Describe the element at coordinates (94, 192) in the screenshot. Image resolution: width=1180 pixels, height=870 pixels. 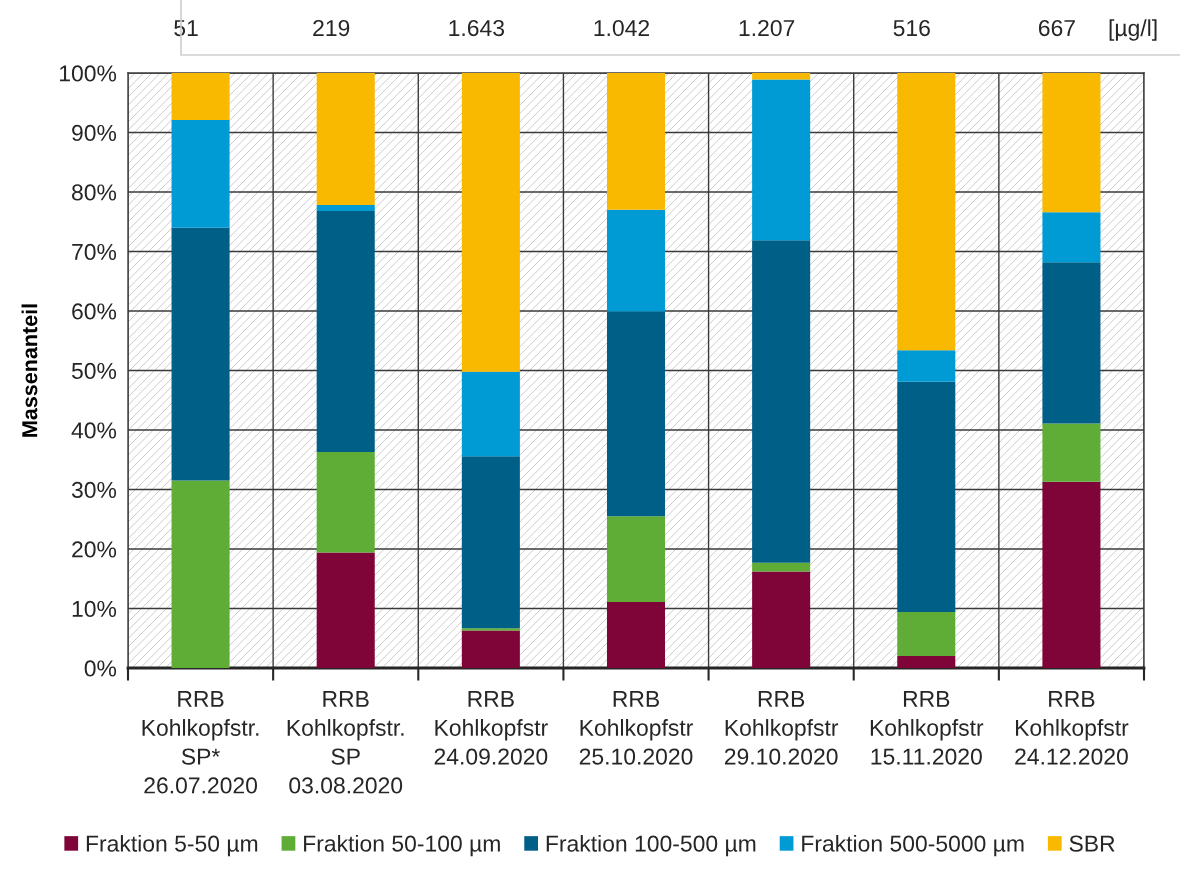
I see `y-tick-label: 80%` at that location.